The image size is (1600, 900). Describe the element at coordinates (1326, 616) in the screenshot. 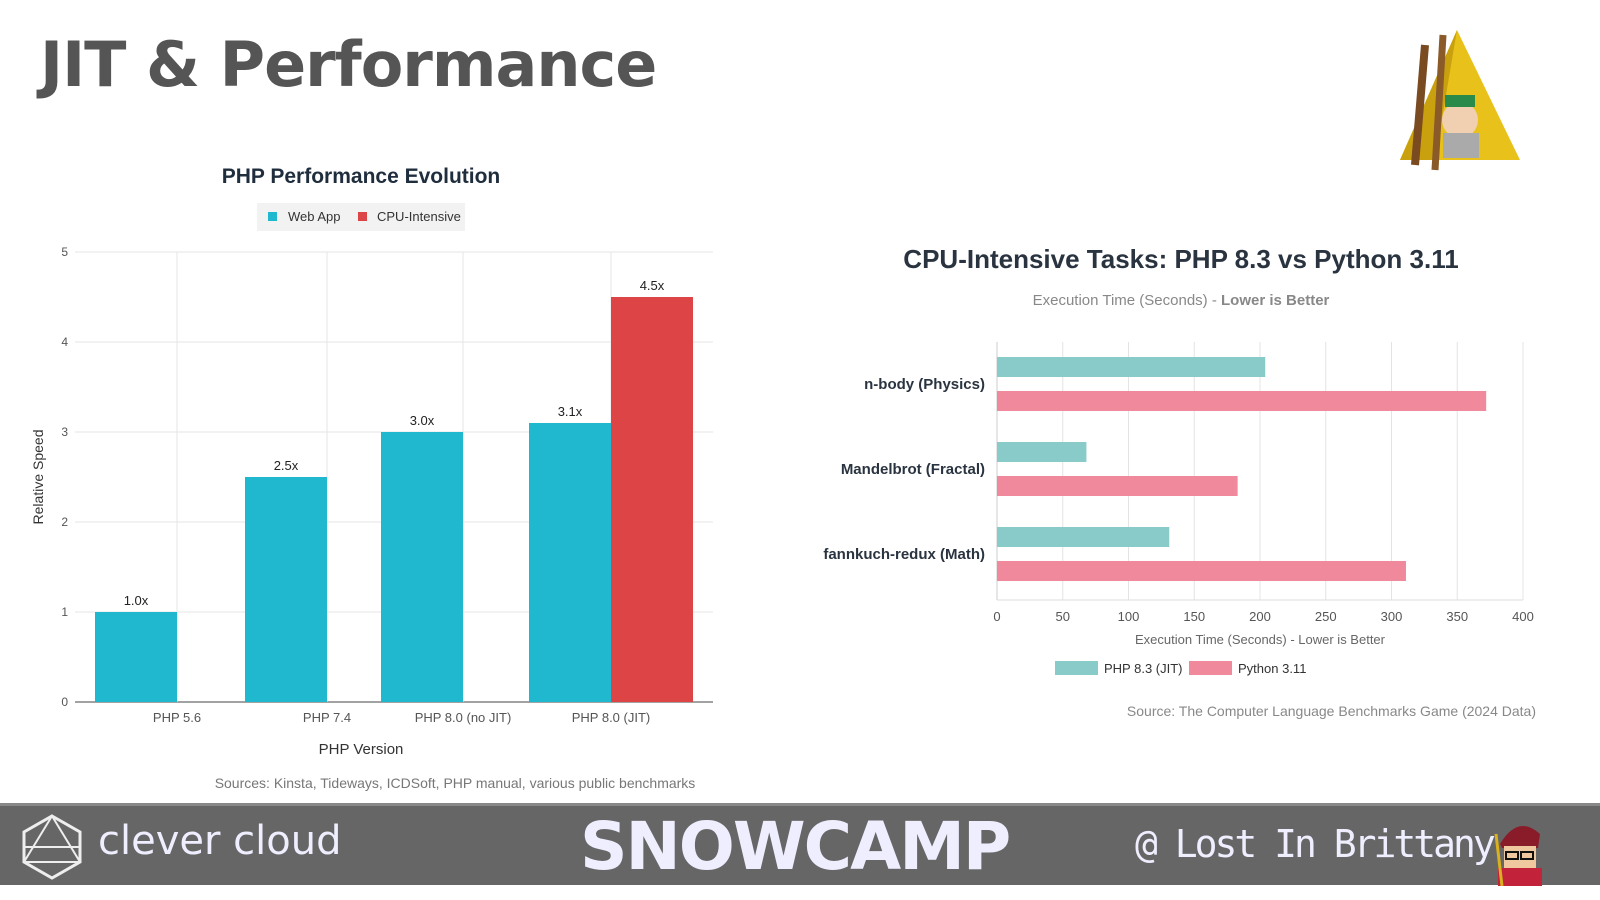

I see `x-tick-label: 250` at that location.